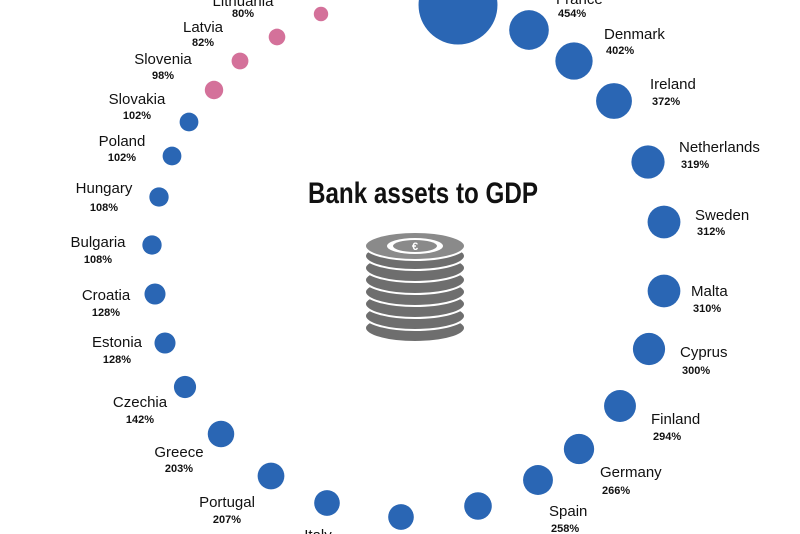 This screenshot has height=534, width=800. I want to click on value-label: 203%, so click(179, 469).